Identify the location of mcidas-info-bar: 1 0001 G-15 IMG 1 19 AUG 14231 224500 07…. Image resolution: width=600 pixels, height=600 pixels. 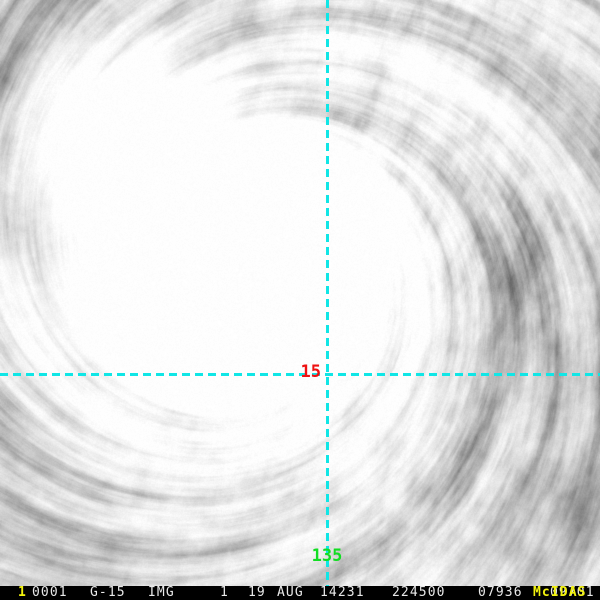
(300, 593).